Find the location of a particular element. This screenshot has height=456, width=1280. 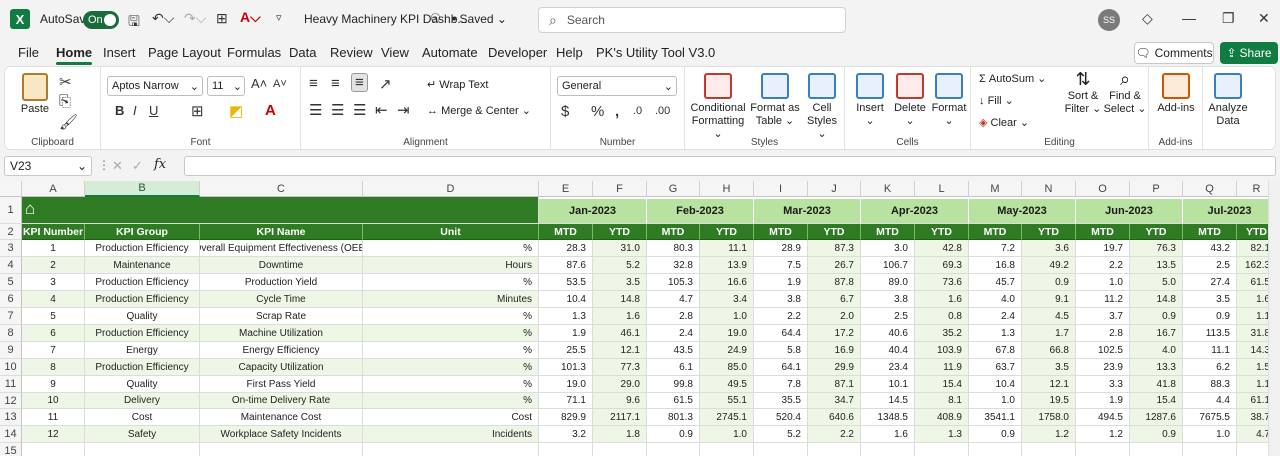

mtd-value-cell: 1.9 is located at coordinates (1103, 401).